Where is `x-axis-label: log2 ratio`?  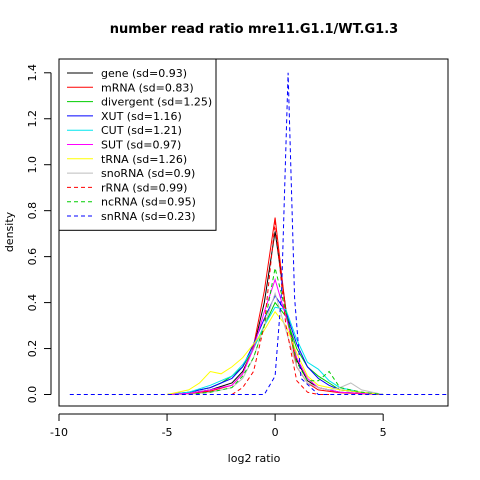 x-axis-label: log2 ratio is located at coordinates (254, 458).